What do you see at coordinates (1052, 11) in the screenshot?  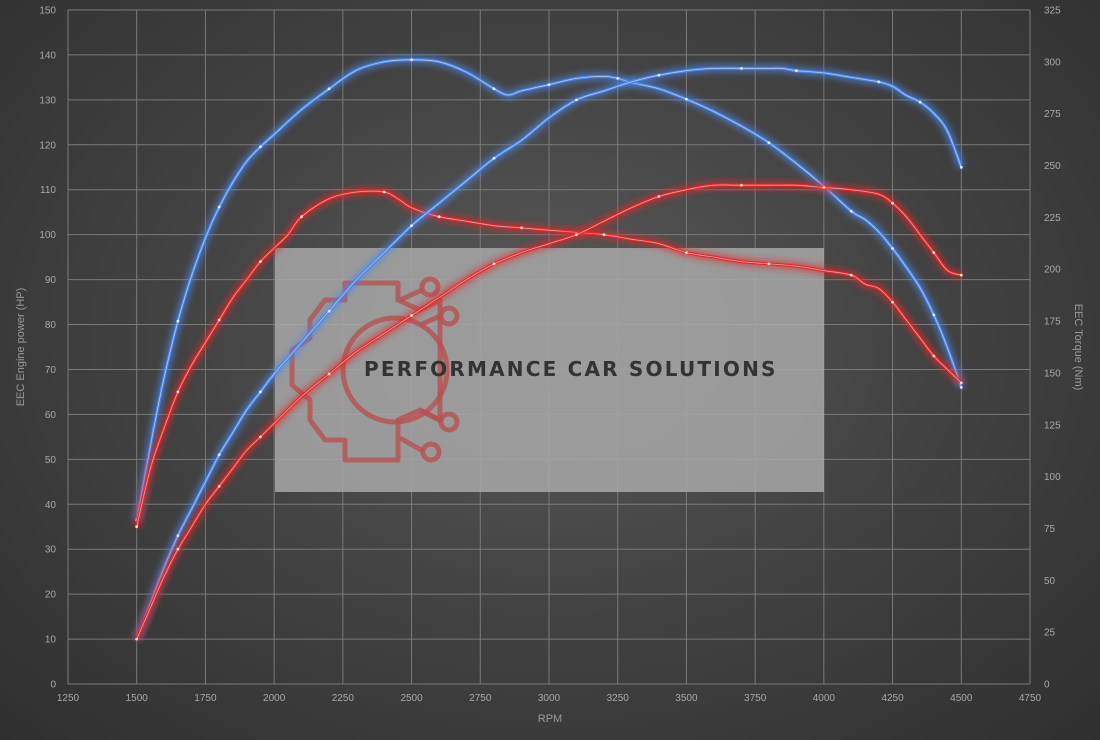 I see `y-right-tick-label: 325` at bounding box center [1052, 11].